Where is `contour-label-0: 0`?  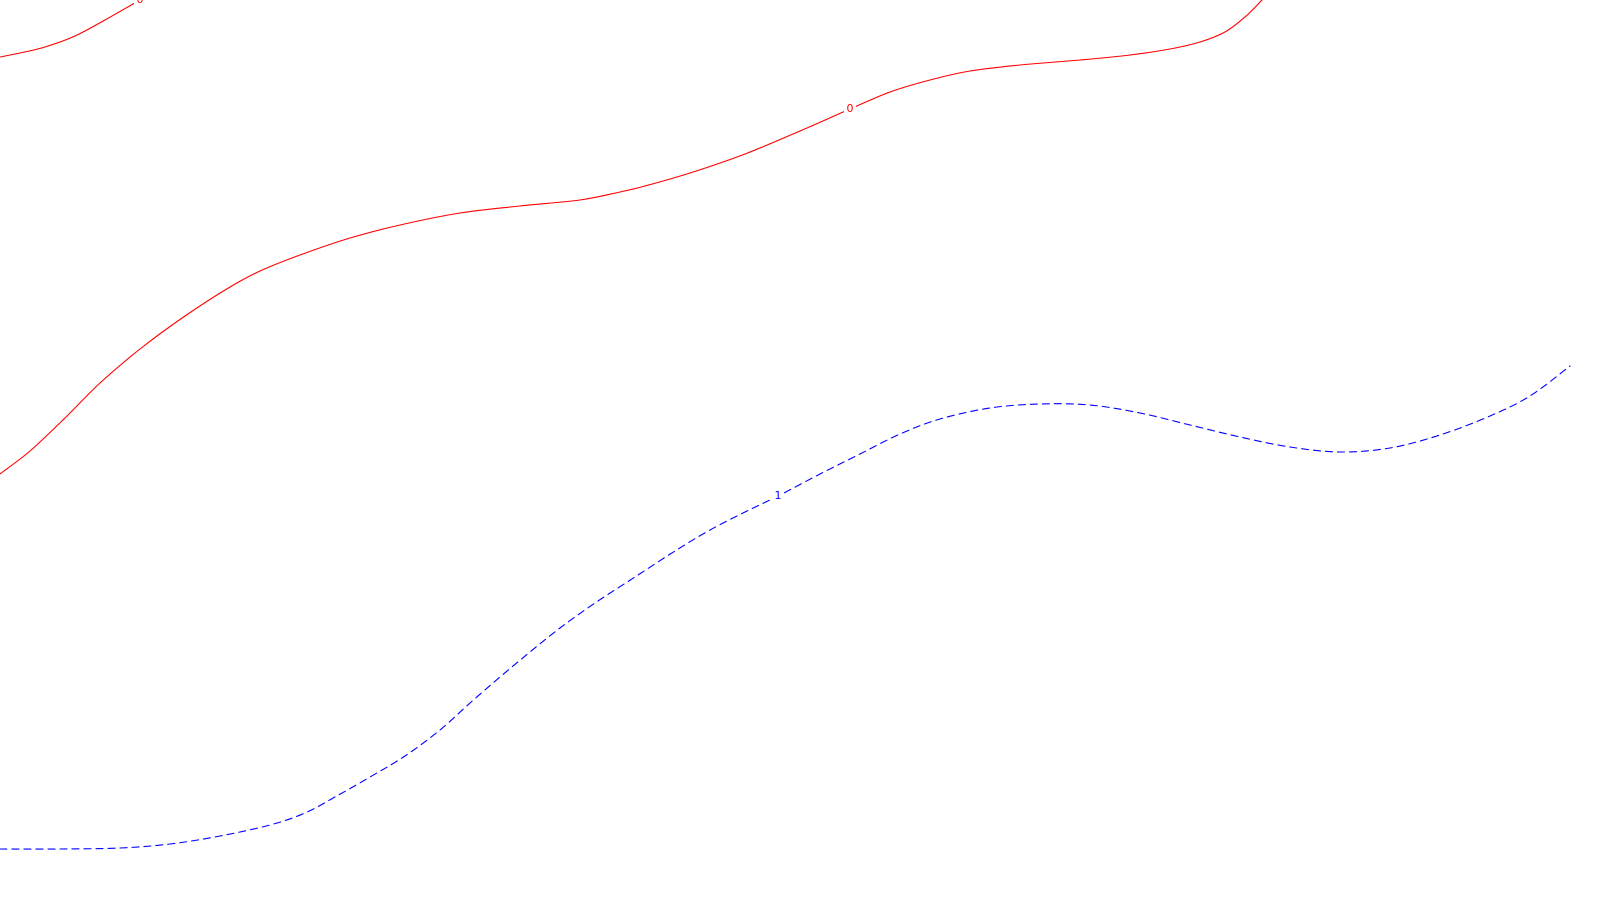 contour-label-0: 0 is located at coordinates (140, 3).